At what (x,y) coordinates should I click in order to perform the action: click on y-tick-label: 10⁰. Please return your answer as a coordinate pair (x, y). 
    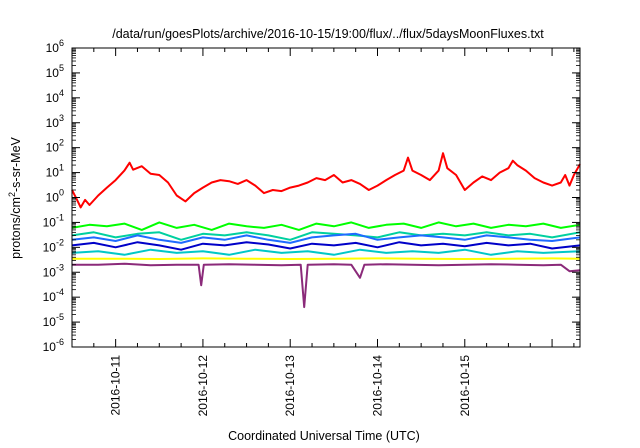
    Looking at the image, I should click on (55, 196).